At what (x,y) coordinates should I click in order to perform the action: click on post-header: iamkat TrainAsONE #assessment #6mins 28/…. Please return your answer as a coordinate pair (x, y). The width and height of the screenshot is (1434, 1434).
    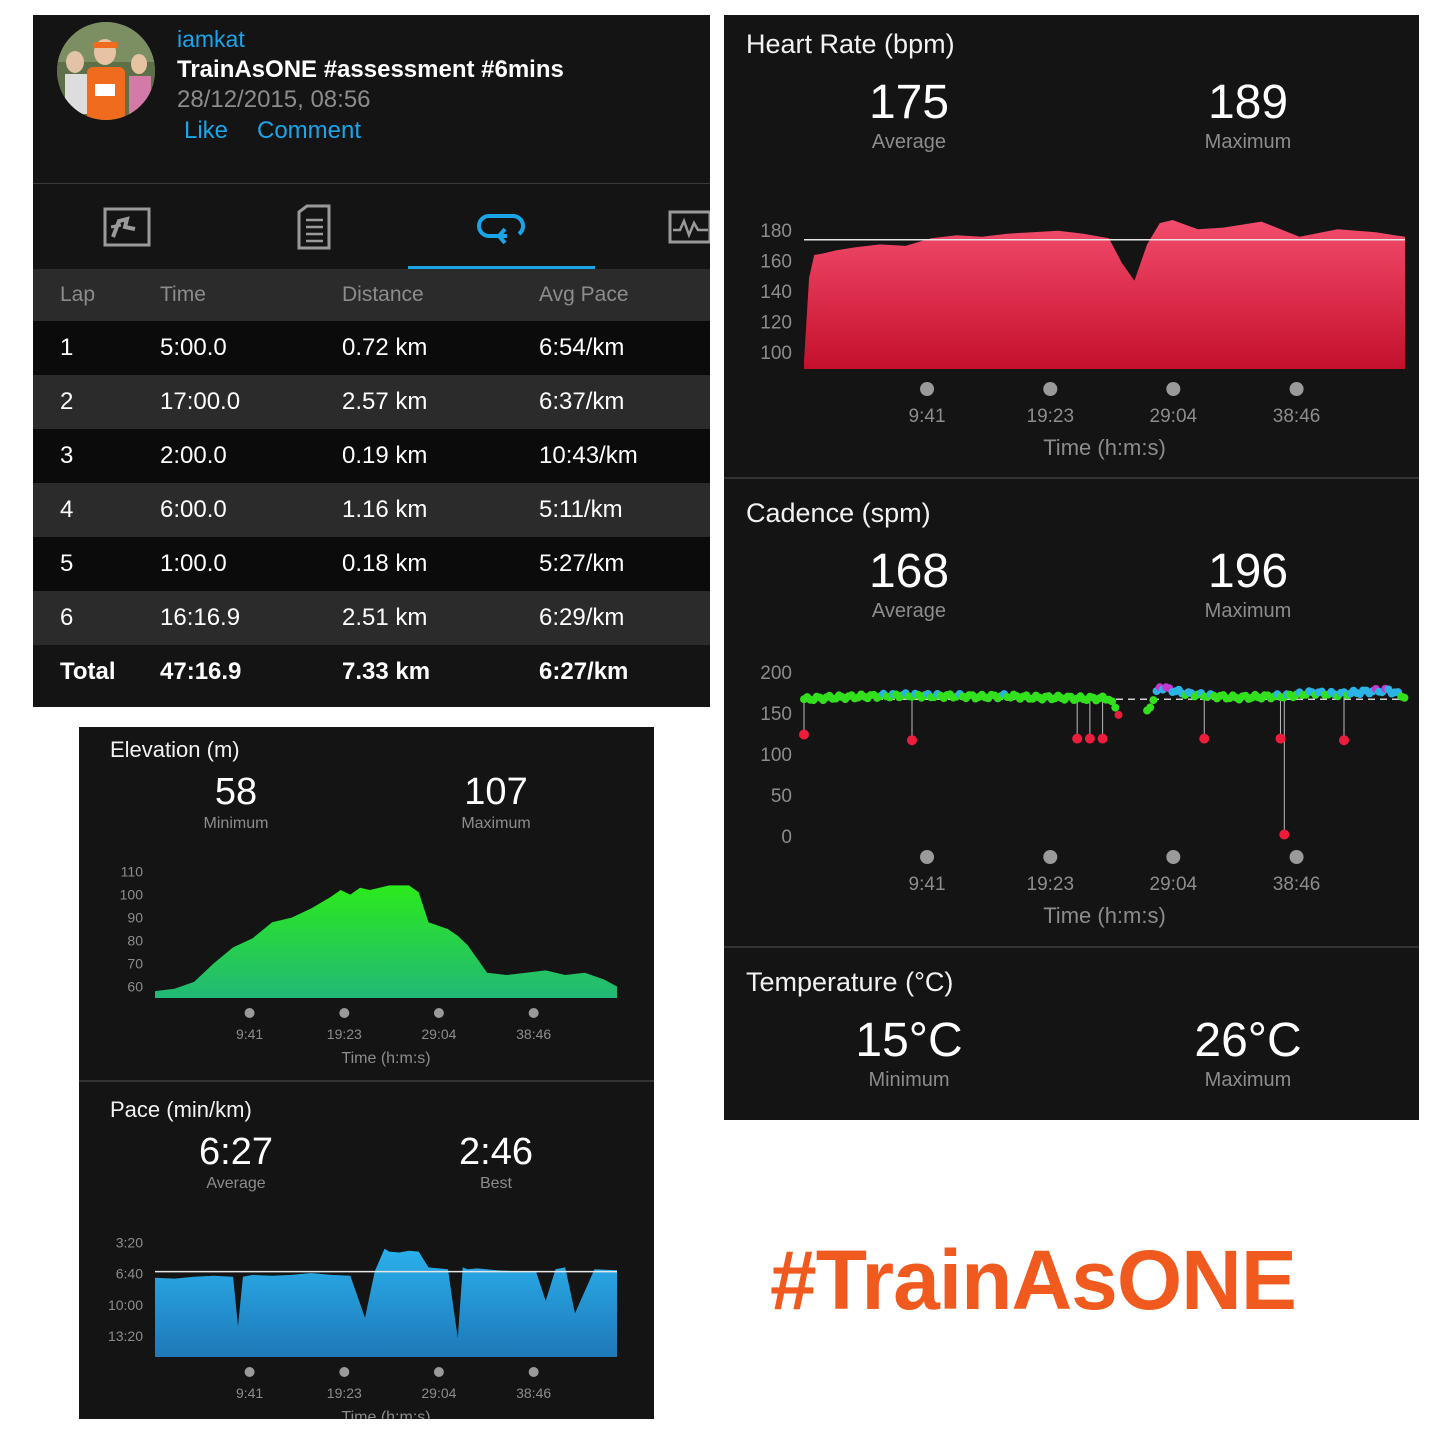
    Looking at the image, I should click on (371, 99).